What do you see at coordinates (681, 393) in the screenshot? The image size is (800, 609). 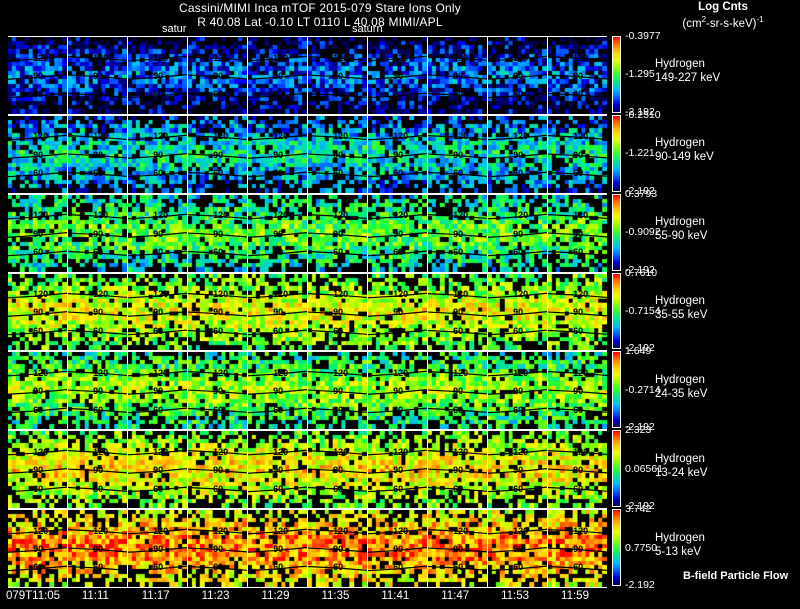 I see `energy-range-label: 24-35 keV` at bounding box center [681, 393].